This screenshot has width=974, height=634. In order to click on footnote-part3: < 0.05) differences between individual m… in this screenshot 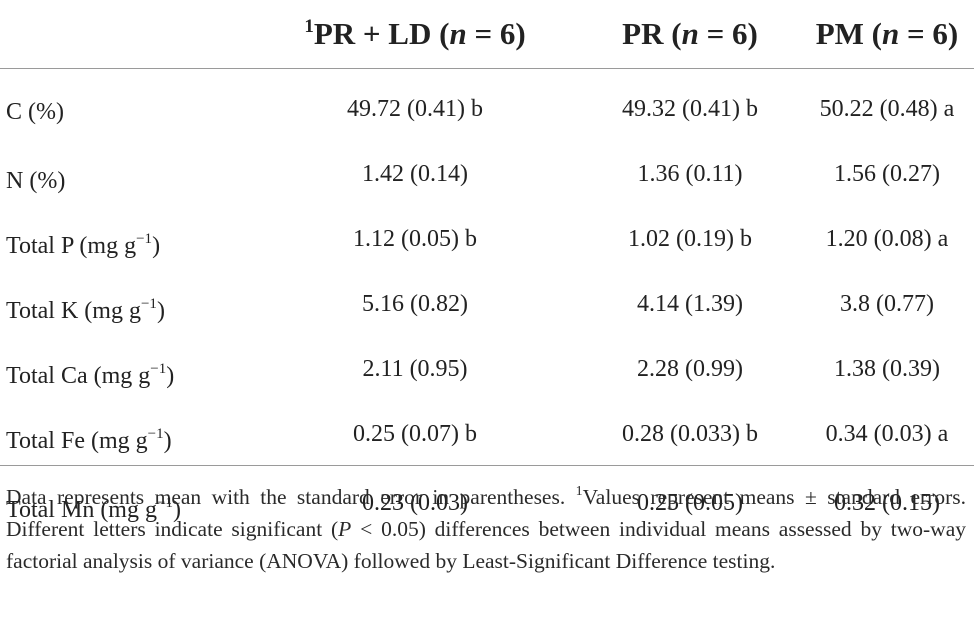, I will do `click(486, 545)`.